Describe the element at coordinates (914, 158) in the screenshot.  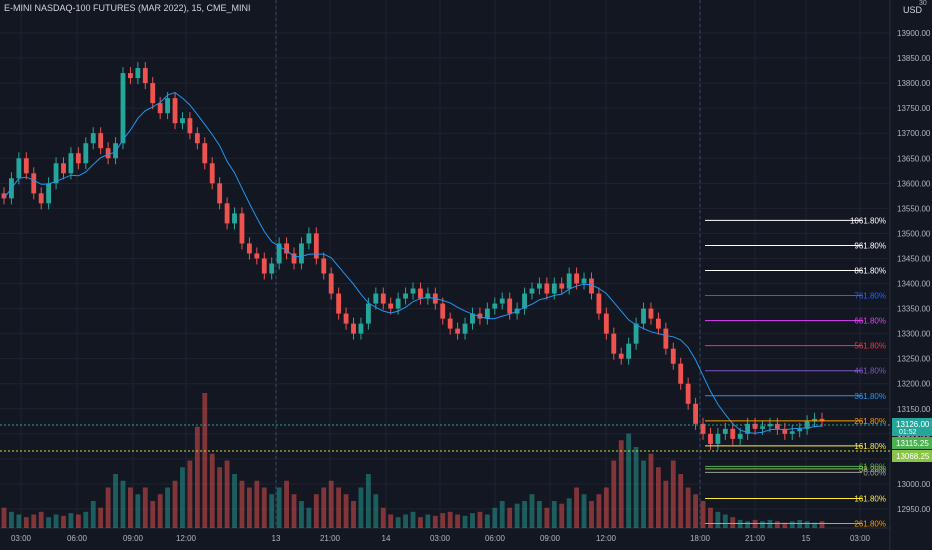
I see `y-tick-label: 13650.00` at that location.